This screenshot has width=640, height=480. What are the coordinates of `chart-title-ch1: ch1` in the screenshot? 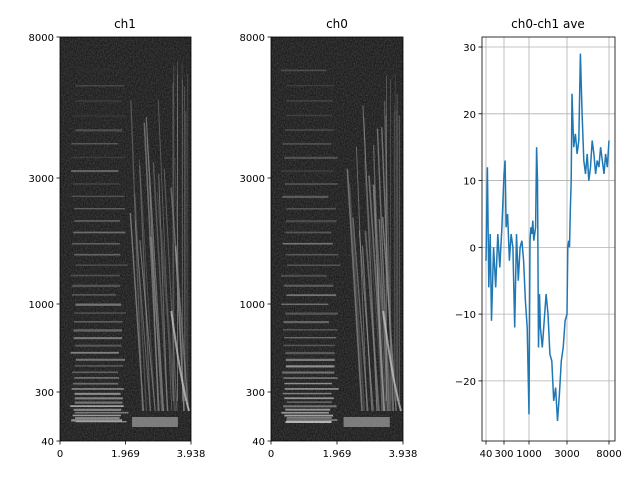 It's located at (125, 24).